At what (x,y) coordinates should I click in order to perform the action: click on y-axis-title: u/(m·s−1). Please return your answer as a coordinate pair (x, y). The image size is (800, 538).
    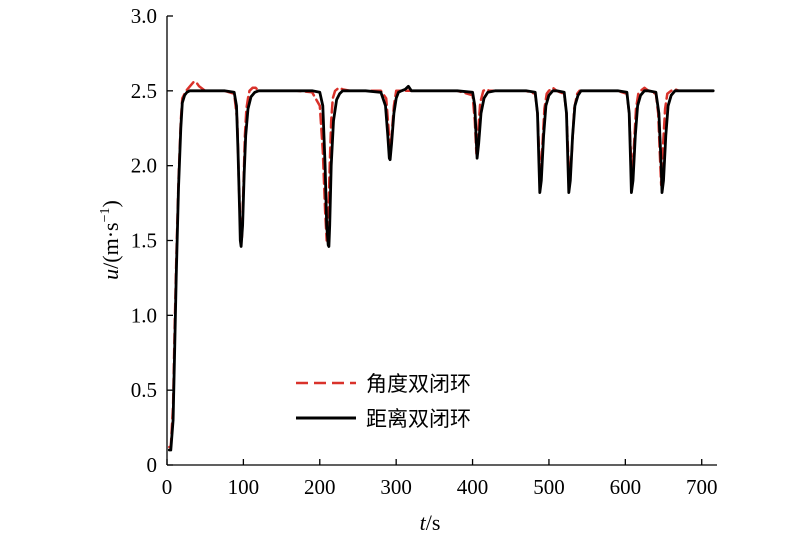
    Looking at the image, I should click on (110, 240).